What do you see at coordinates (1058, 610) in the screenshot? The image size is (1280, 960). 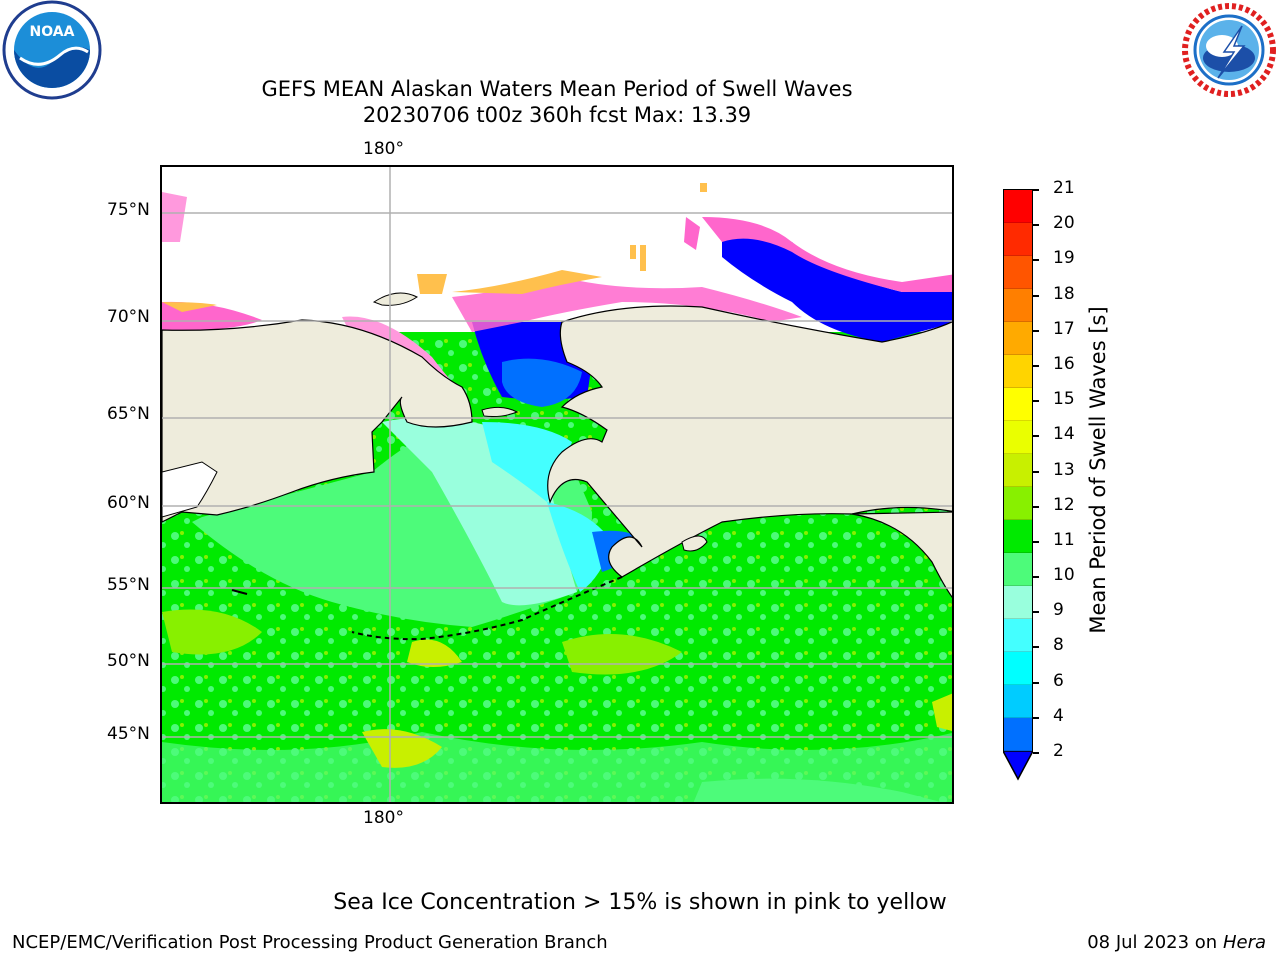 I see `colorbar-tick-label: 9` at bounding box center [1058, 610].